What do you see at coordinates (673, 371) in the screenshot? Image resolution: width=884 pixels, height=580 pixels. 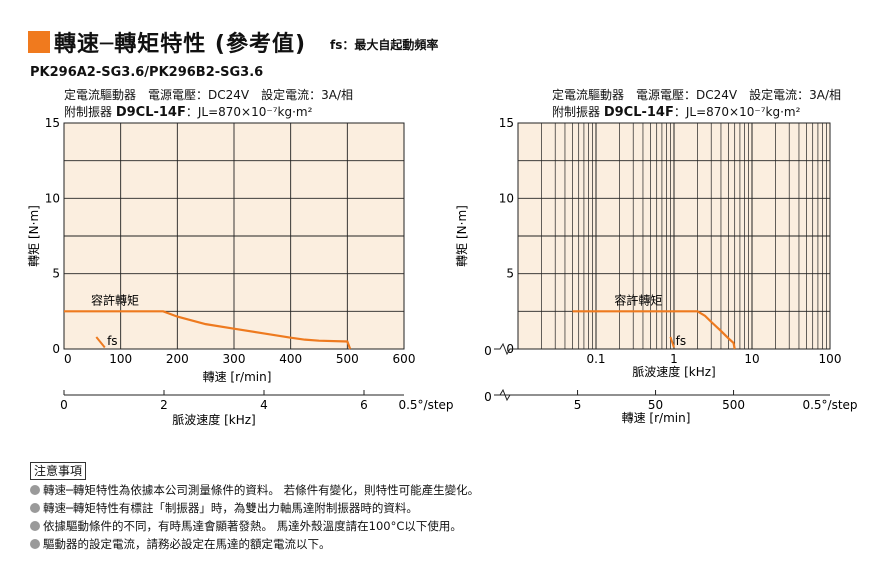 I see `x-axis-label: 脈波速度 [kHz]` at bounding box center [673, 371].